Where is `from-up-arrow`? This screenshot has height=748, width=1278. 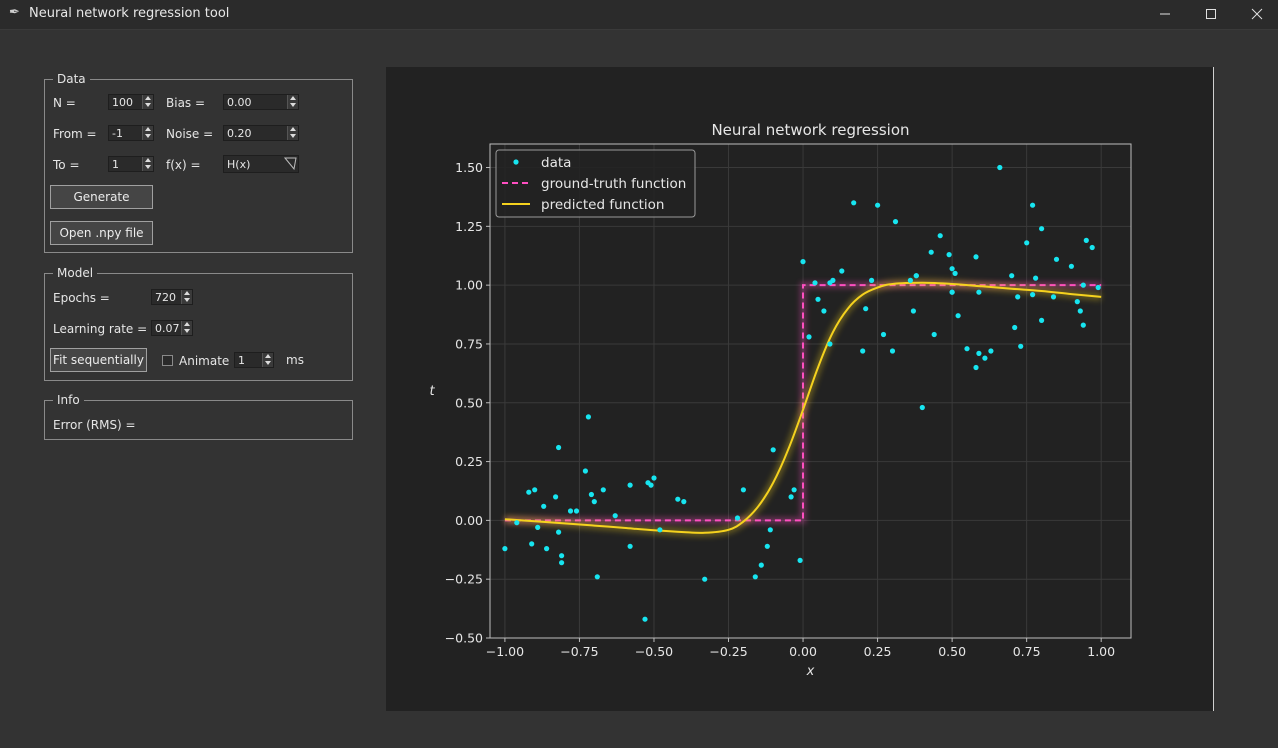 from-up-arrow is located at coordinates (148, 129).